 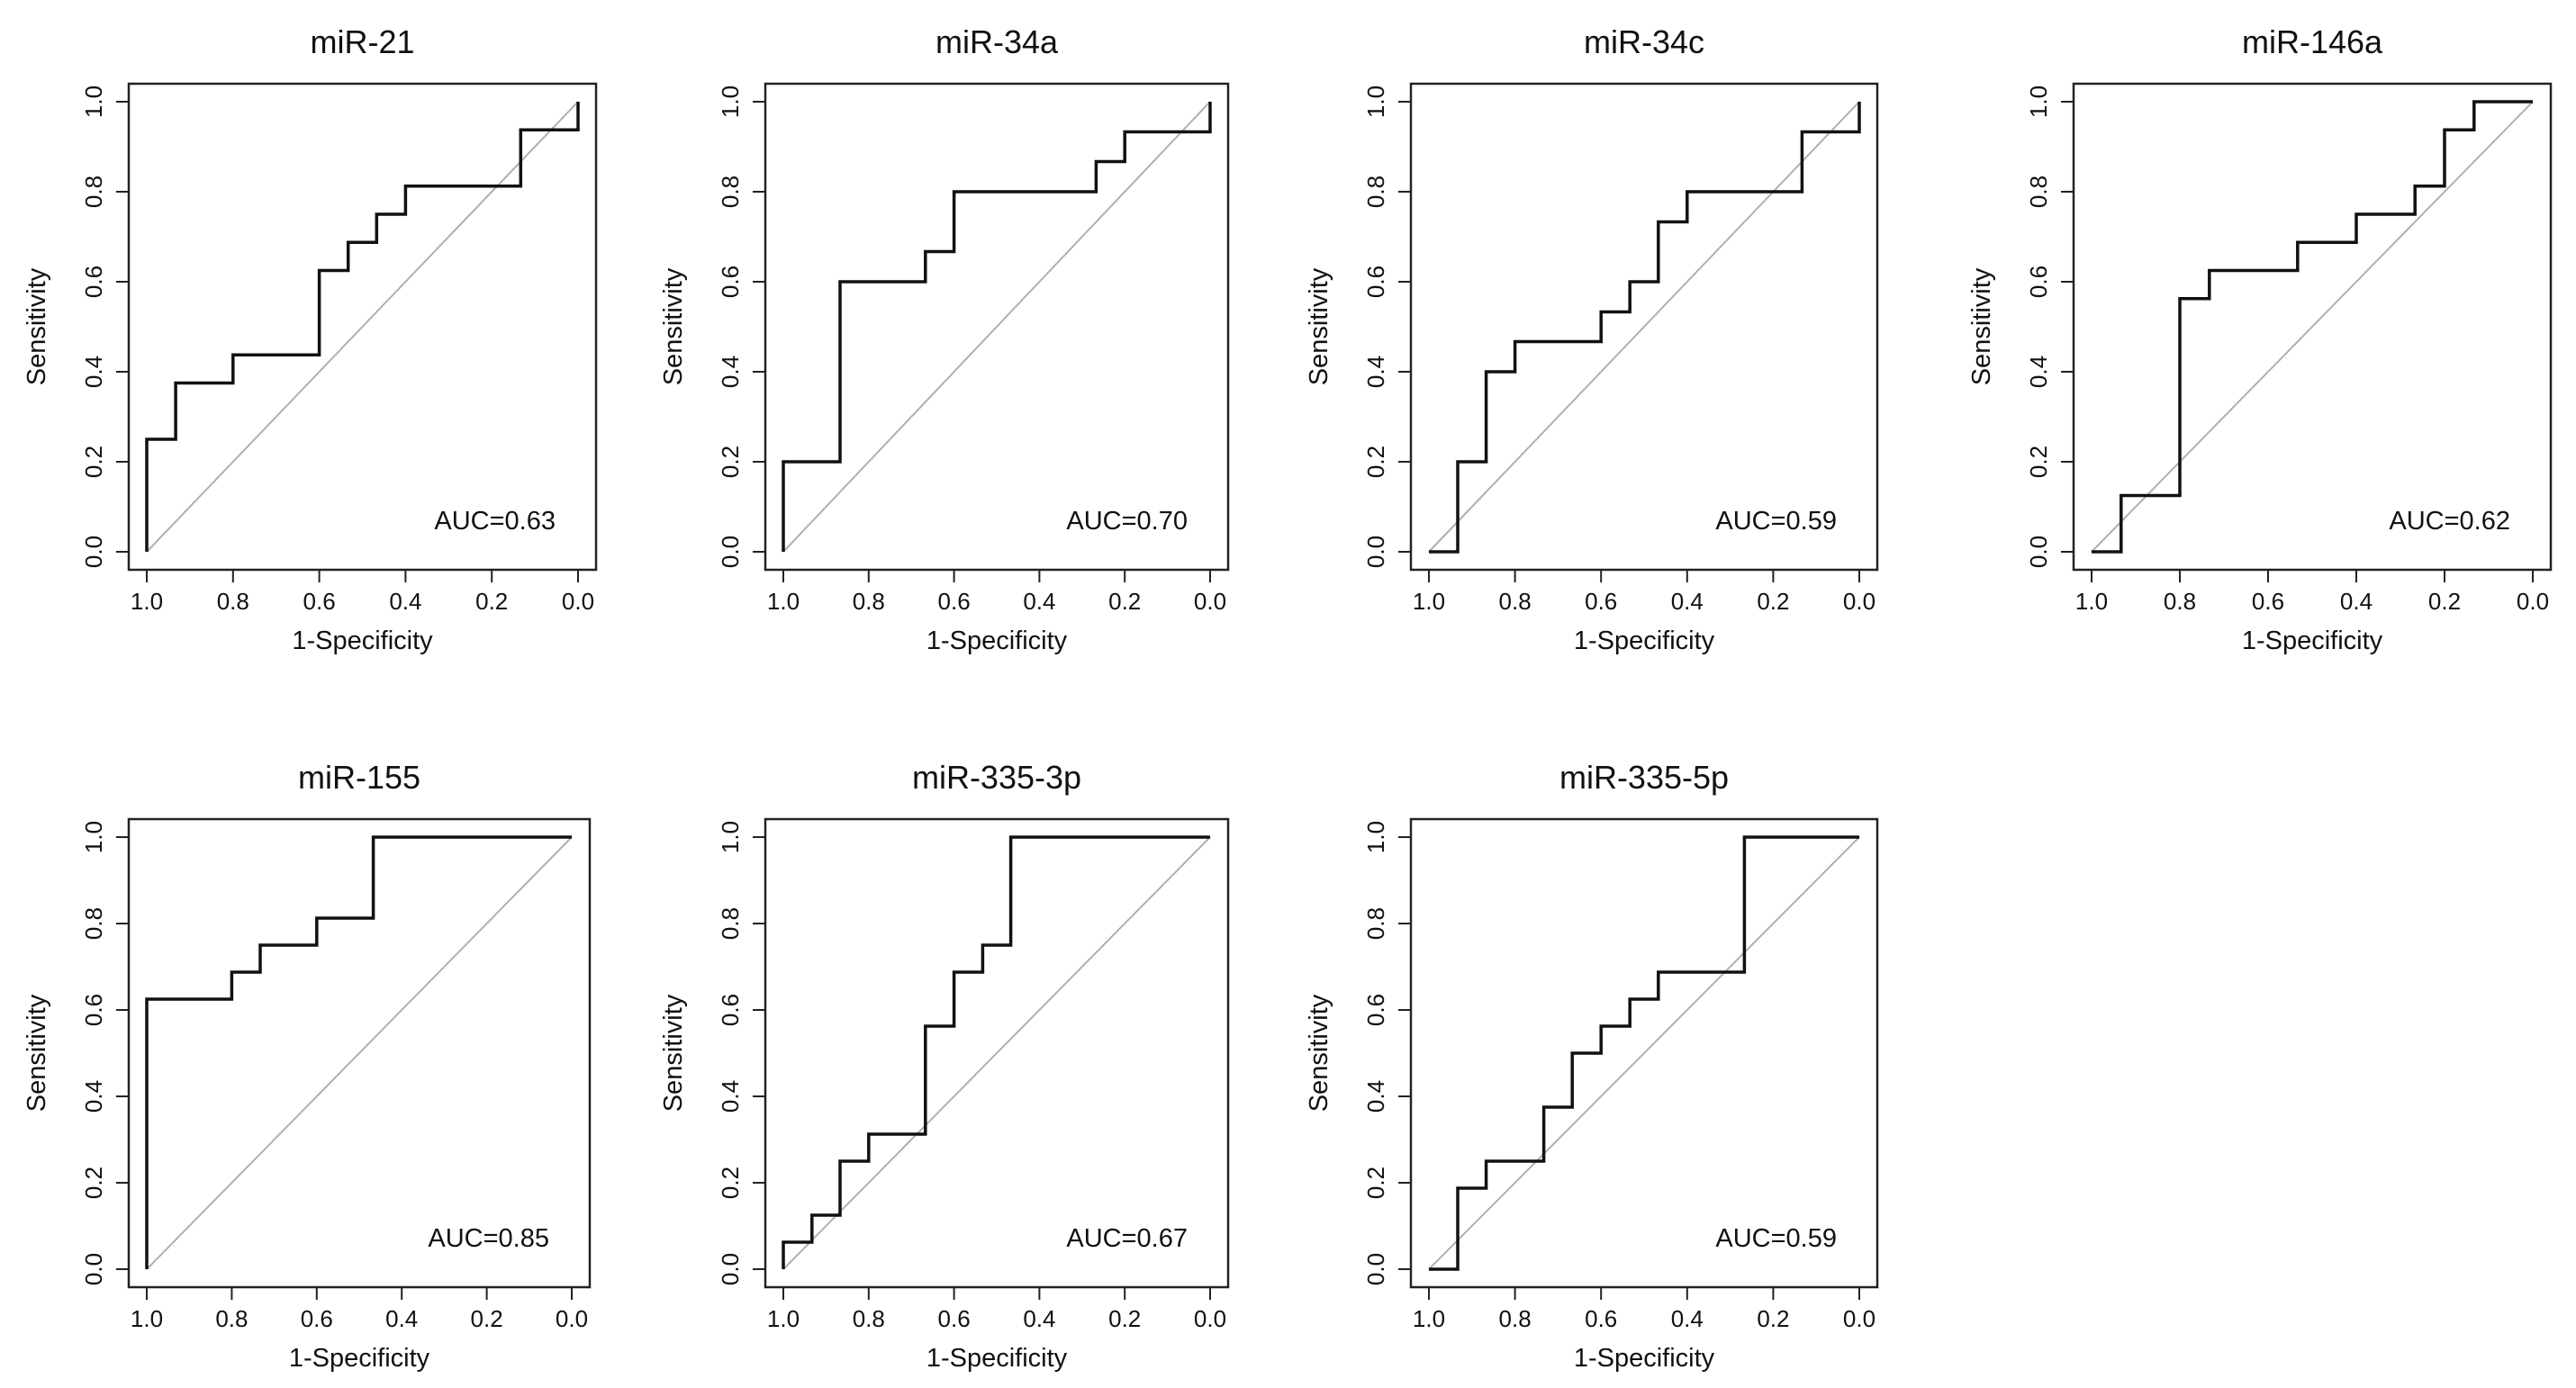 What do you see at coordinates (1776, 521) in the screenshot?
I see `auc-label: AUC=0.59` at bounding box center [1776, 521].